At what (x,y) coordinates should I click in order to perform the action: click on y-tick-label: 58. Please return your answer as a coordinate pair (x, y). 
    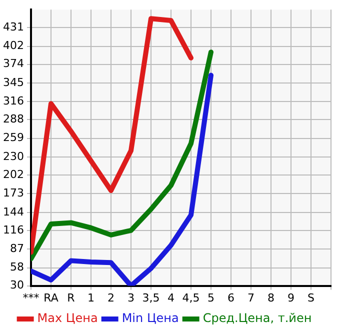
    Looking at the image, I should click on (17, 267).